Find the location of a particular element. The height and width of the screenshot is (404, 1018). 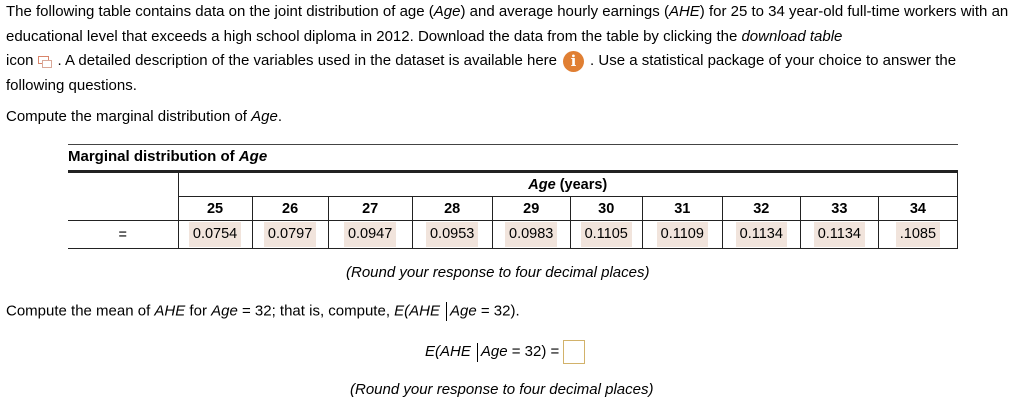

question-text: for is located at coordinates (198, 311).